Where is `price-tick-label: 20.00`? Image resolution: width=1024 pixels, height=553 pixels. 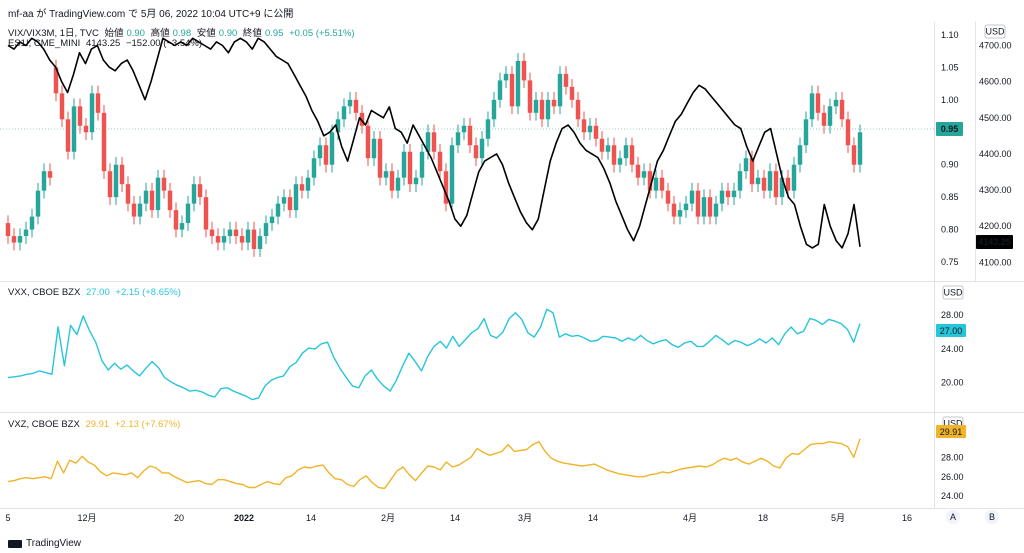 price-tick-label: 20.00 is located at coordinates (952, 383).